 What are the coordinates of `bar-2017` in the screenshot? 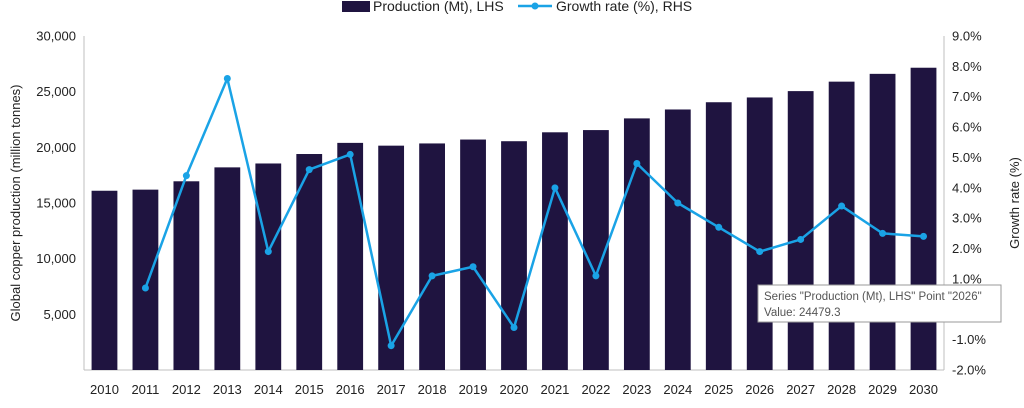 It's located at (391, 257).